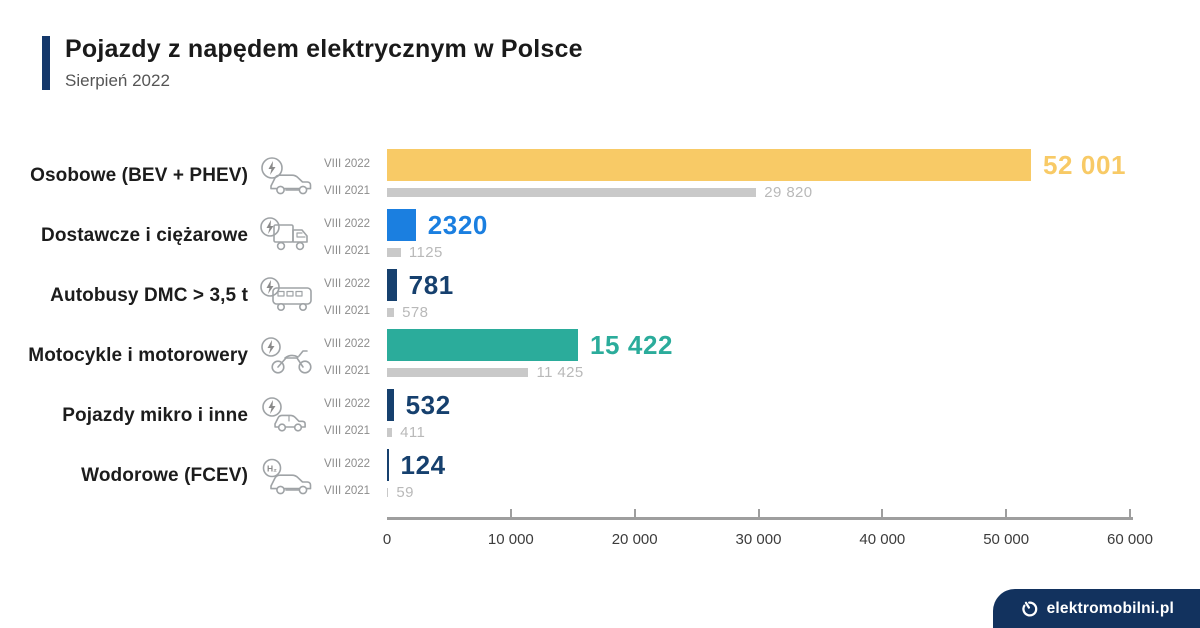  What do you see at coordinates (1130, 539) in the screenshot?
I see `axis-tick-label: 60 000` at bounding box center [1130, 539].